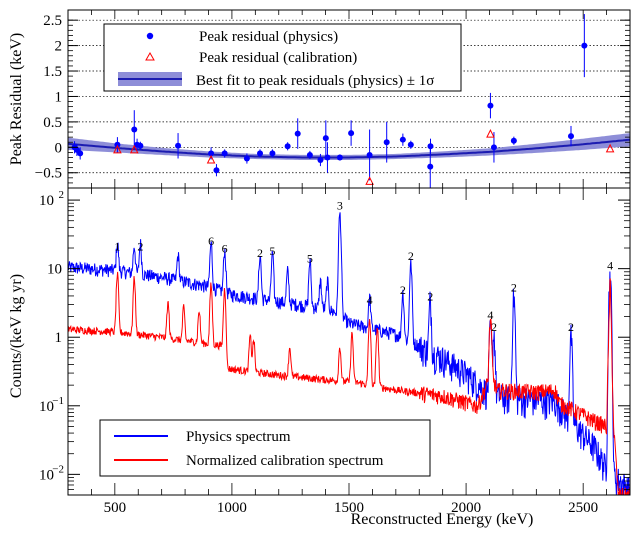 The width and height of the screenshot is (642, 533). Describe the element at coordinates (150, 56) in the screenshot. I see `legend-calibration-marker` at that location.